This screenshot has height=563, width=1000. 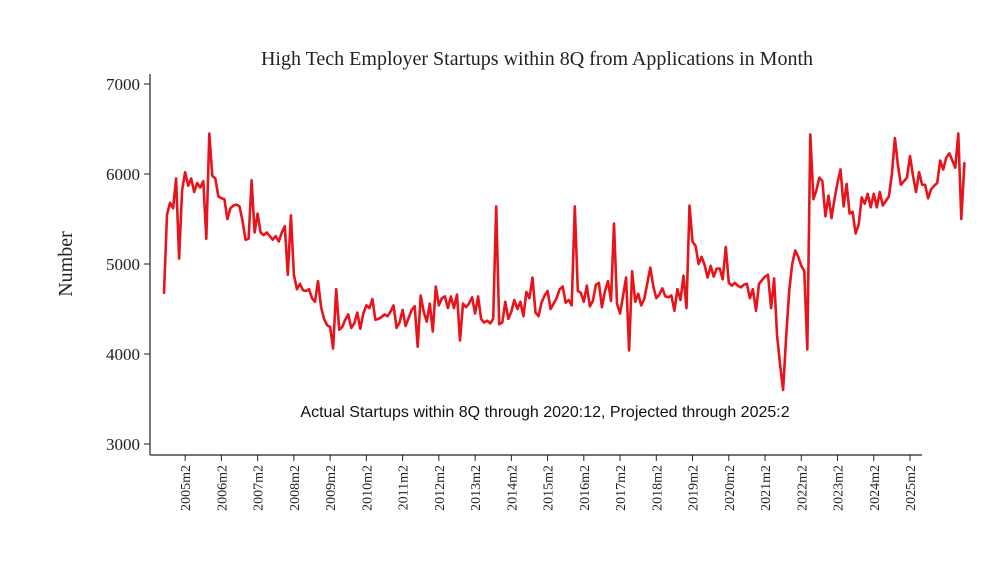 I want to click on x-tick-label: 2015m2, so click(x=549, y=488).